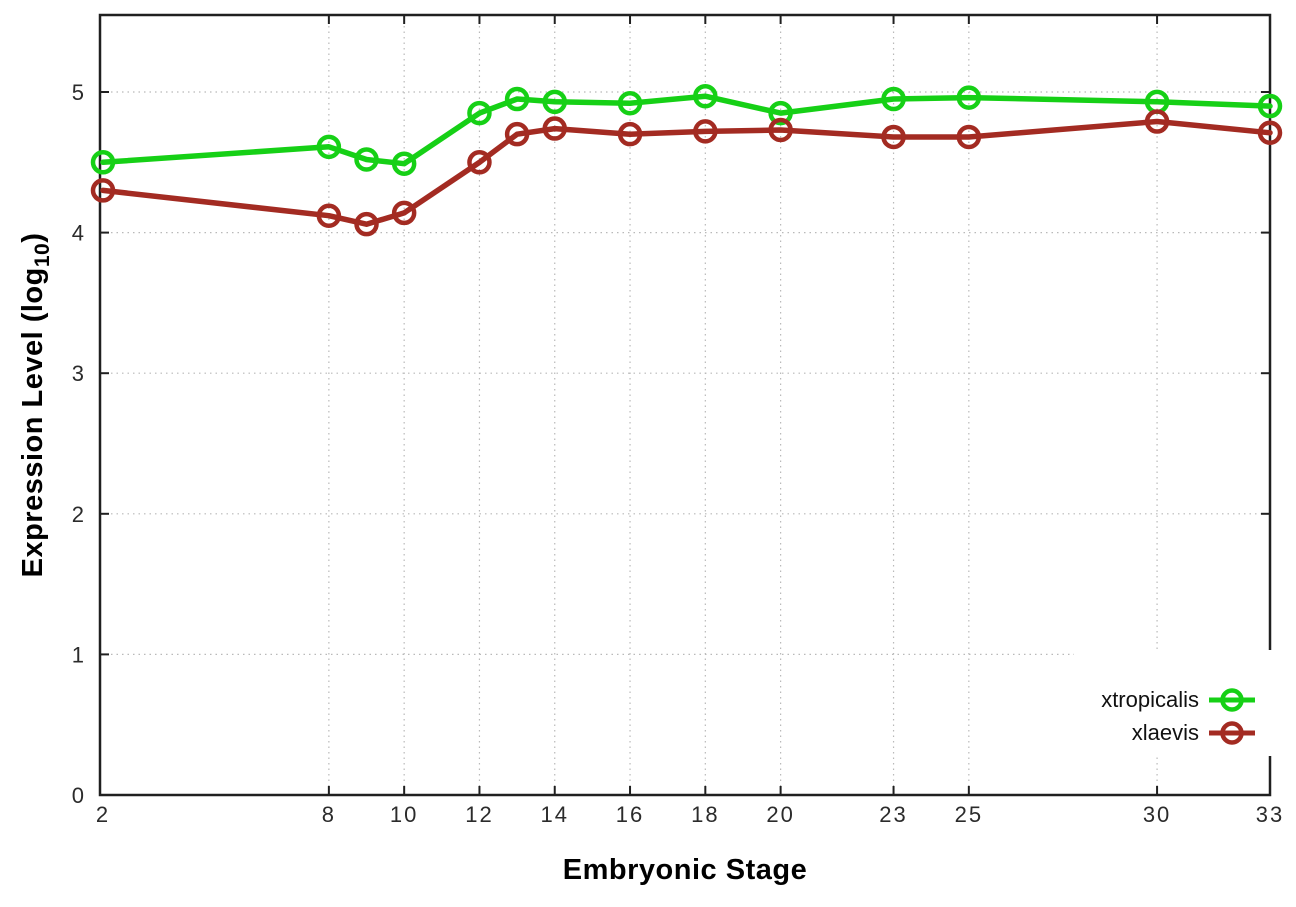 This screenshot has height=907, width=1296. I want to click on x-tick-label: 10, so click(404, 814).